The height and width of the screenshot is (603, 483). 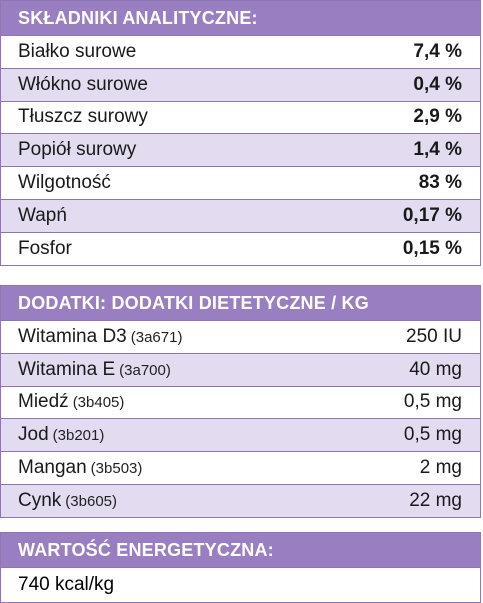 What do you see at coordinates (240, 182) in the screenshot?
I see `table-row: Wilgotność 83 %` at bounding box center [240, 182].